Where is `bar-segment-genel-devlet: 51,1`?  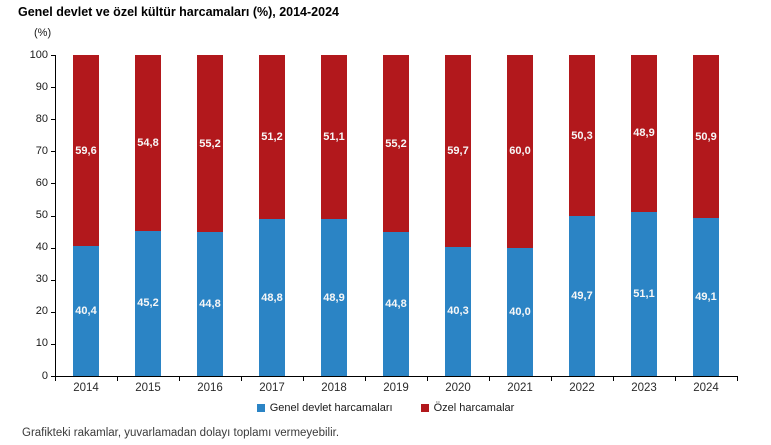
bar-segment-genel-devlet: 51,1 is located at coordinates (644, 293).